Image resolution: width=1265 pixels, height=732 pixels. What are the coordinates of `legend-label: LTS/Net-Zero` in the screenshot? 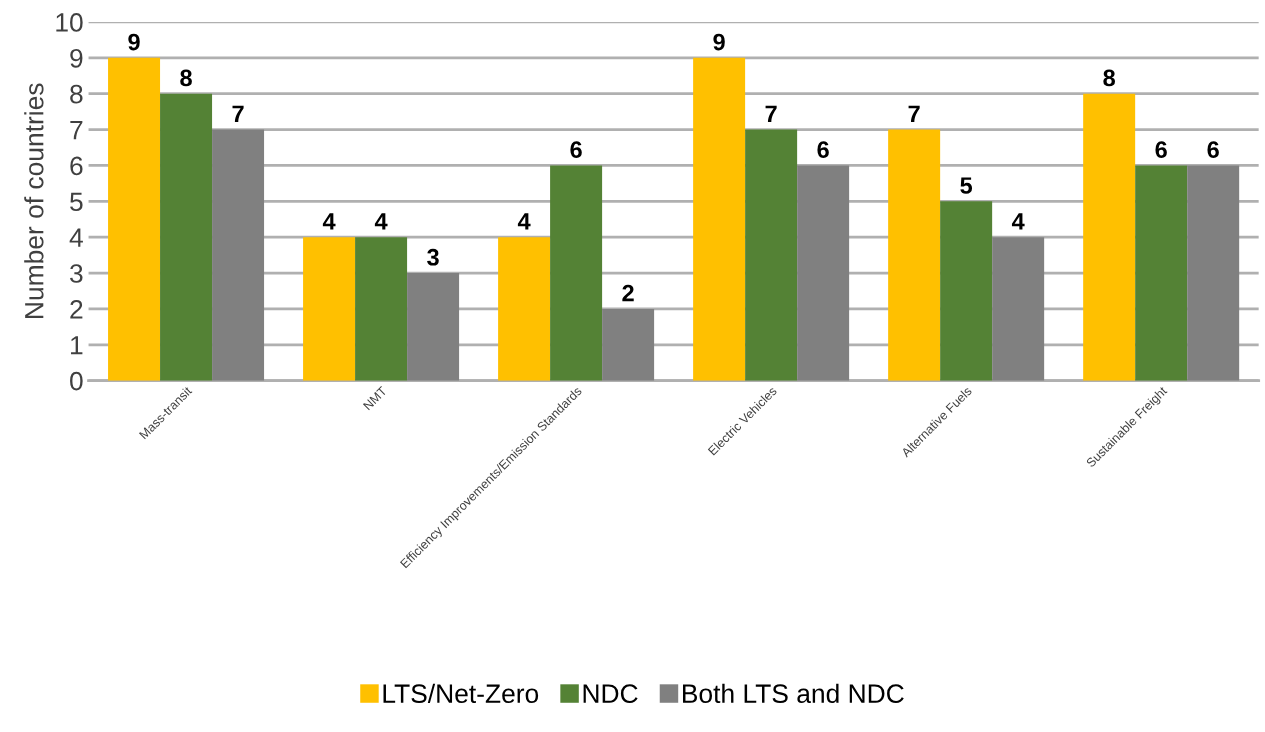 It's located at (461, 693).